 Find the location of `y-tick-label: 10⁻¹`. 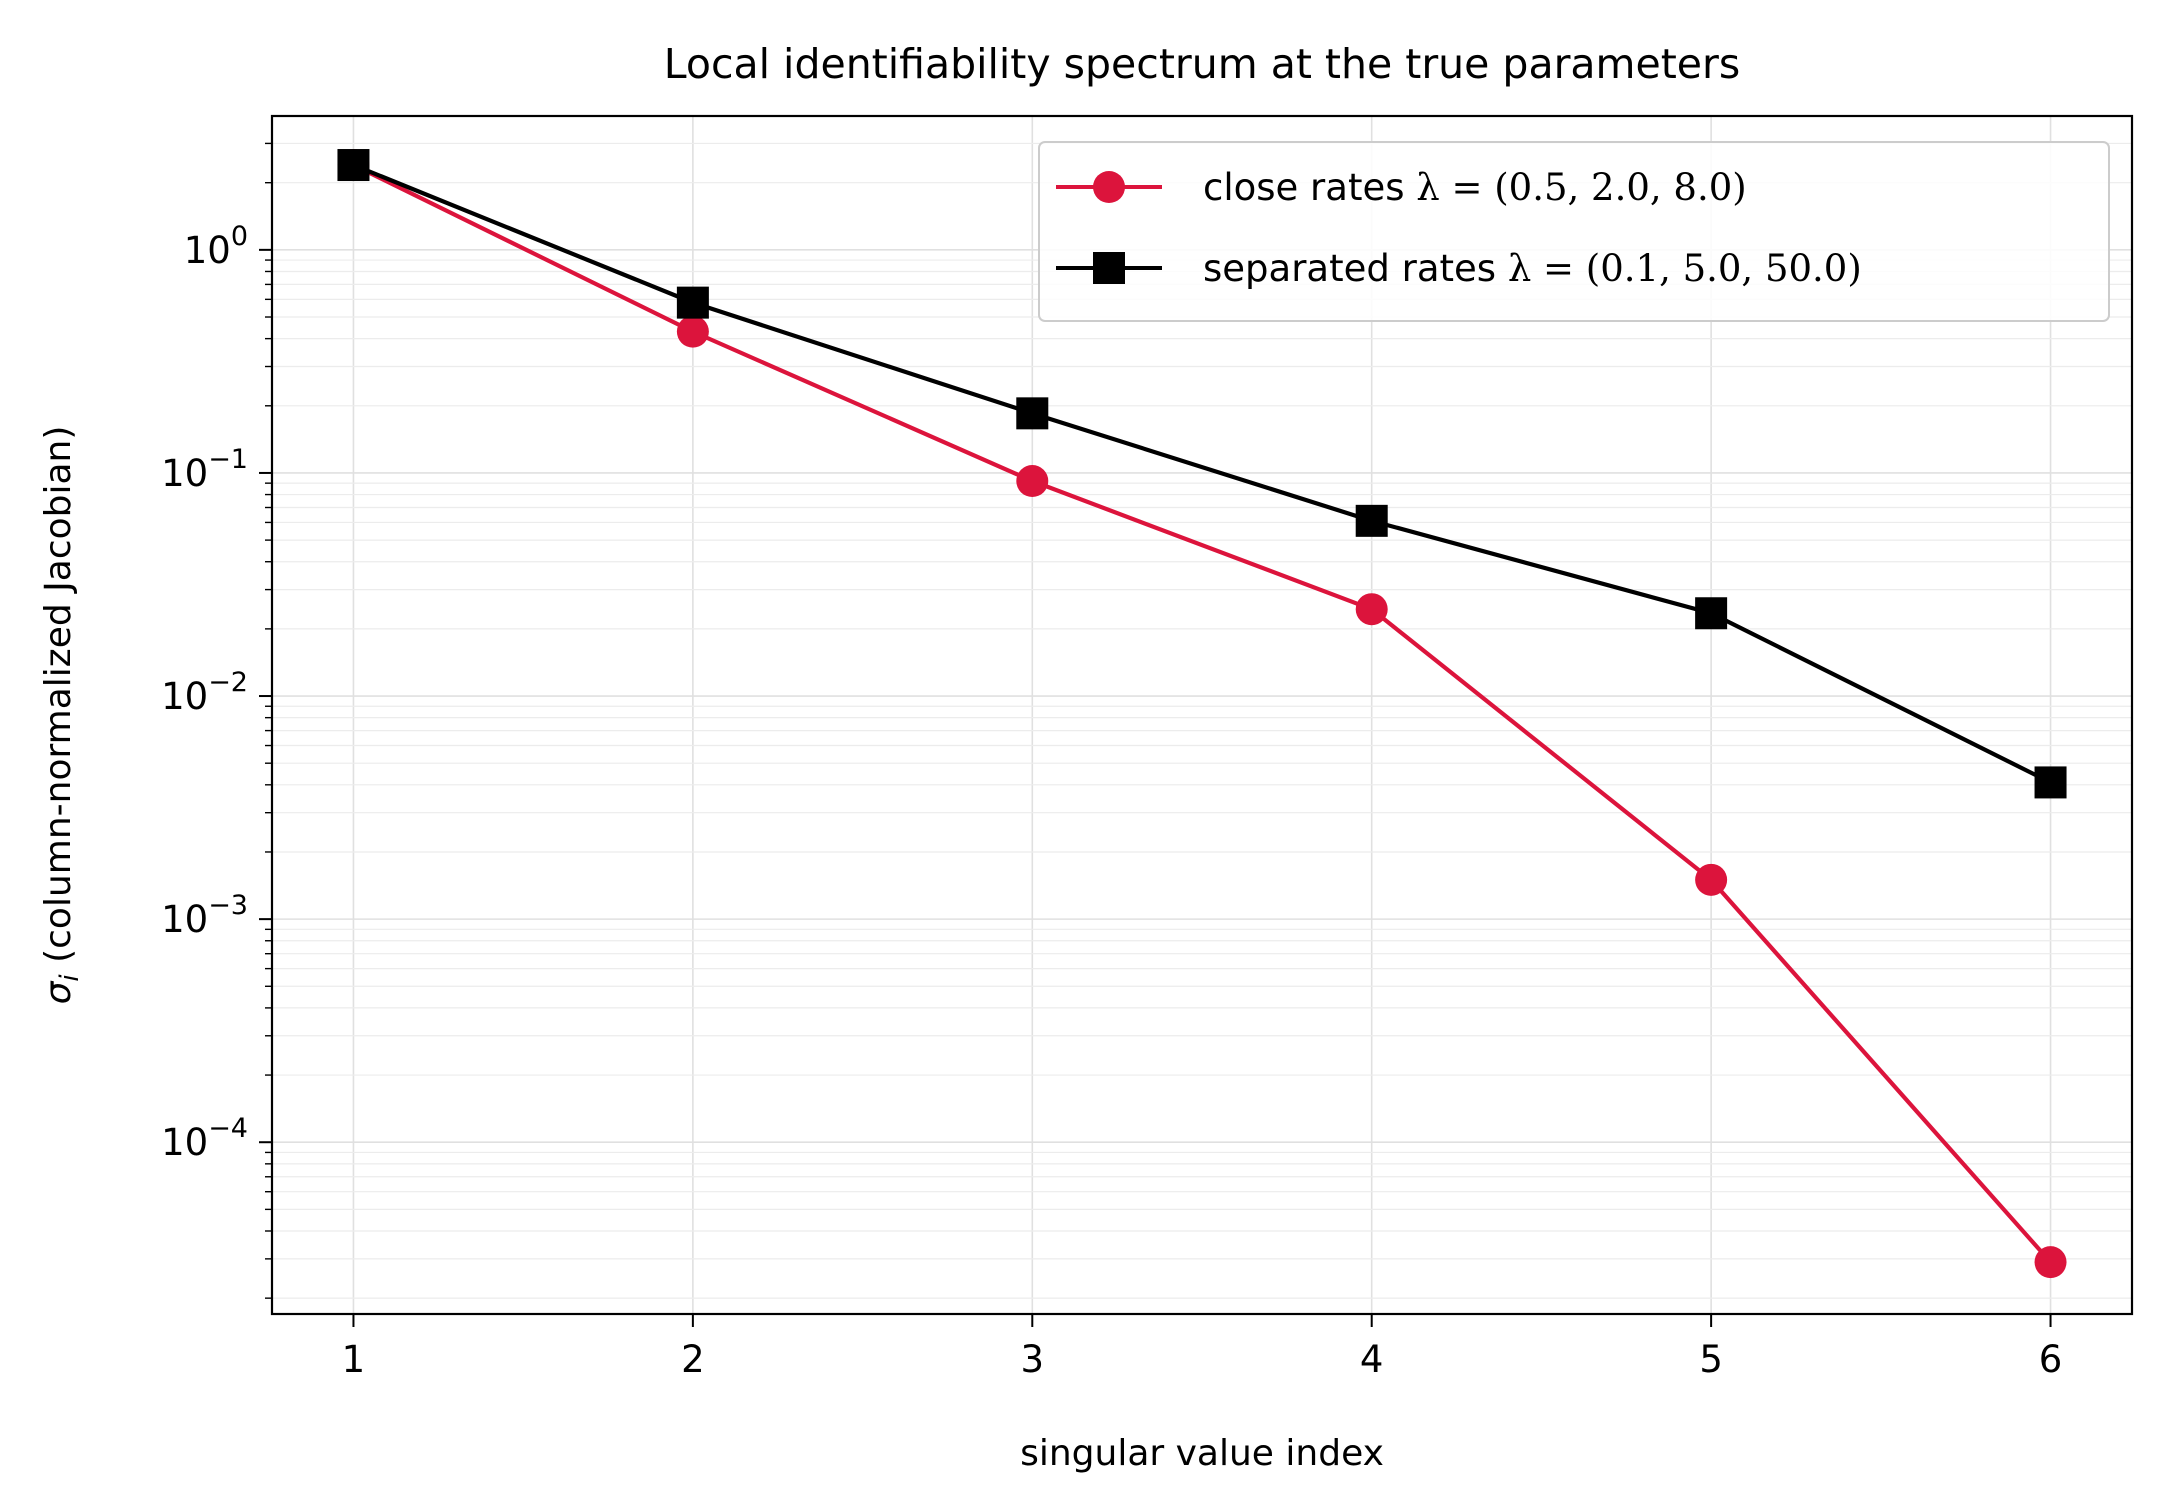

y-tick-label: 10⁻¹ is located at coordinates (204, 469).